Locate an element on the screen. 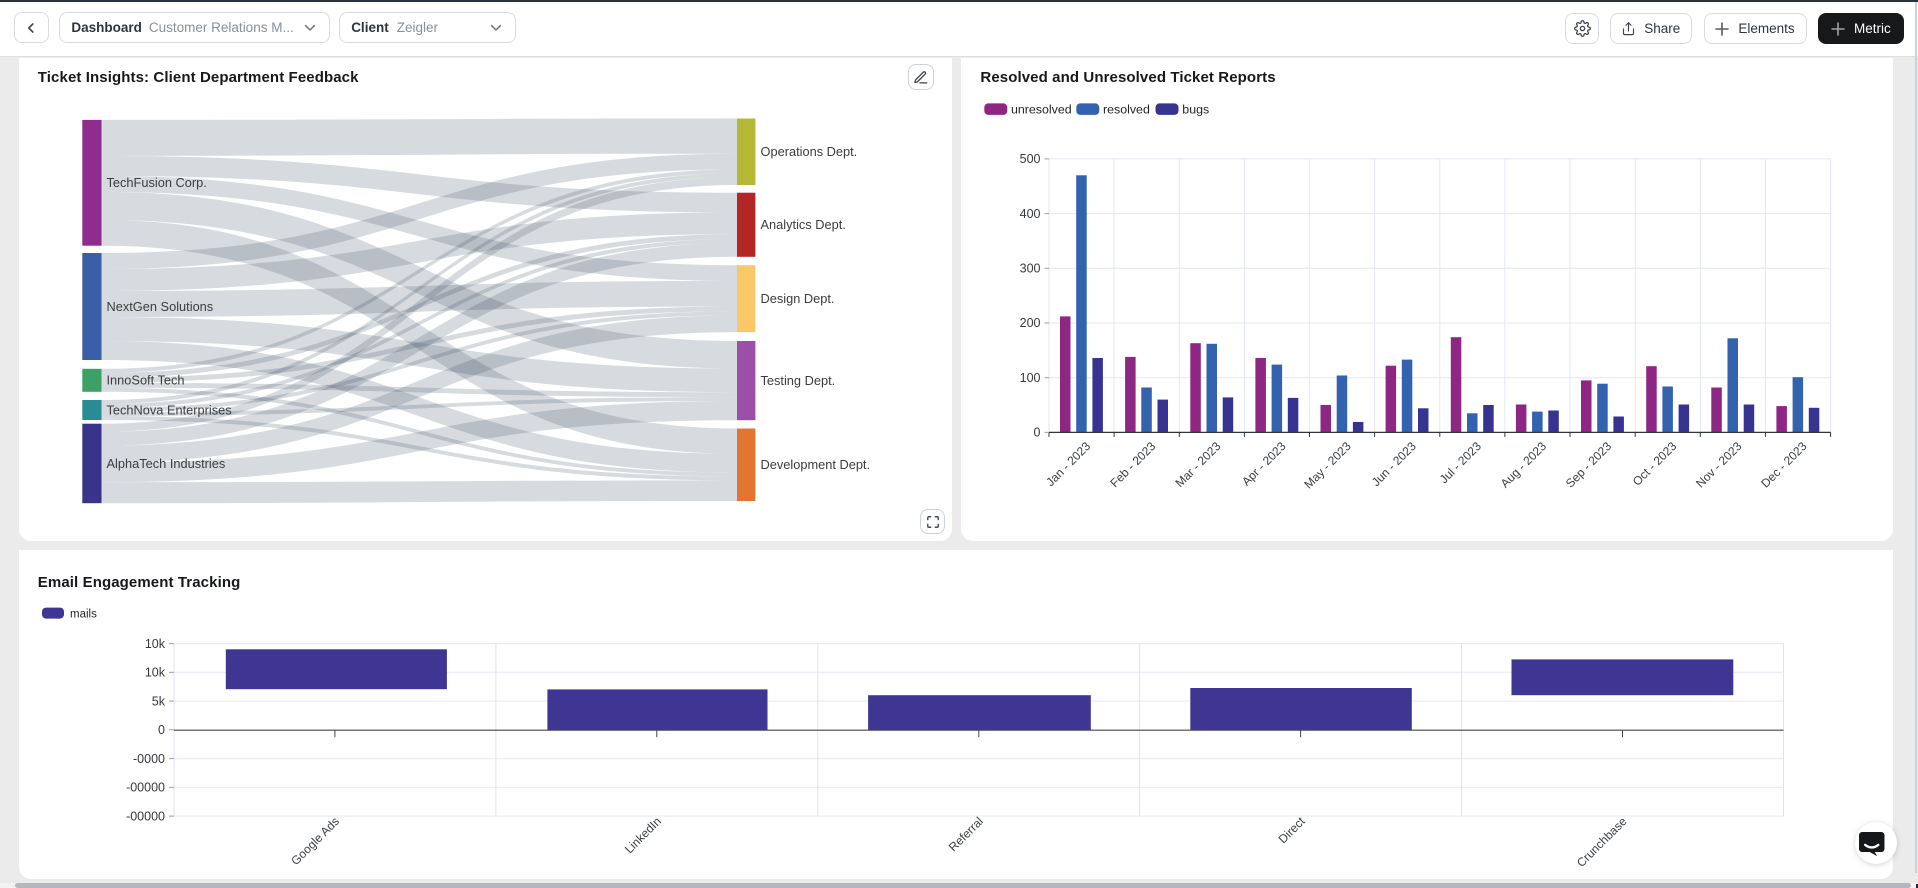  svg-text: TechNova Enterprises is located at coordinates (169, 409).